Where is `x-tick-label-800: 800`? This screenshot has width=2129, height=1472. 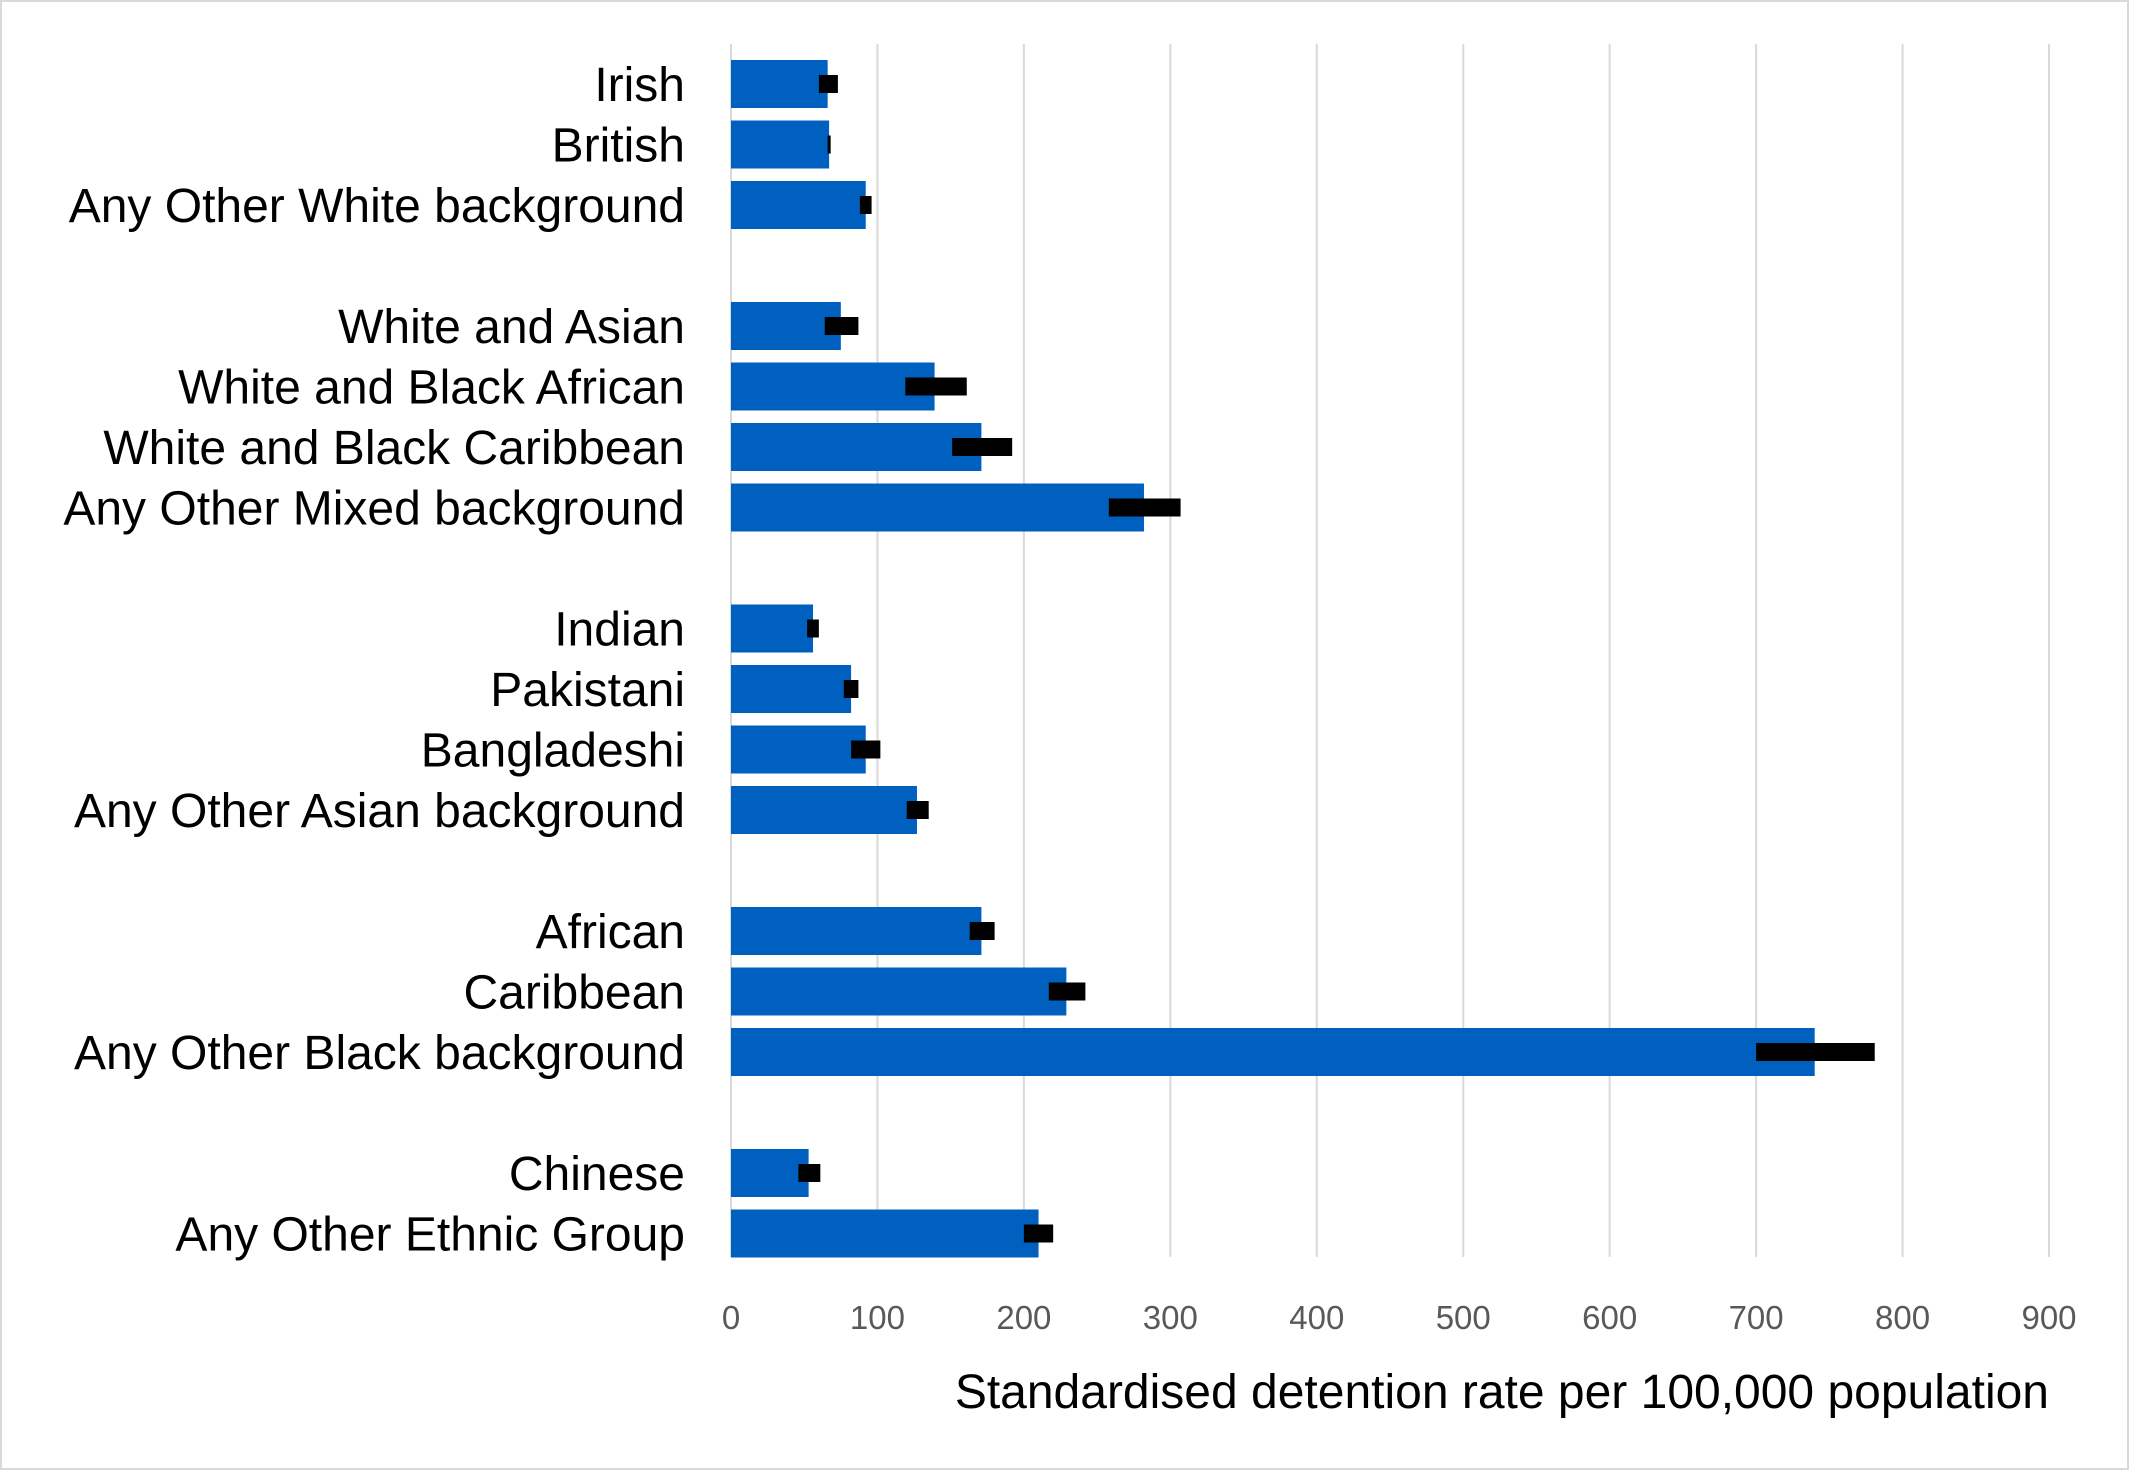
x-tick-label-800: 800 is located at coordinates (1902, 1317).